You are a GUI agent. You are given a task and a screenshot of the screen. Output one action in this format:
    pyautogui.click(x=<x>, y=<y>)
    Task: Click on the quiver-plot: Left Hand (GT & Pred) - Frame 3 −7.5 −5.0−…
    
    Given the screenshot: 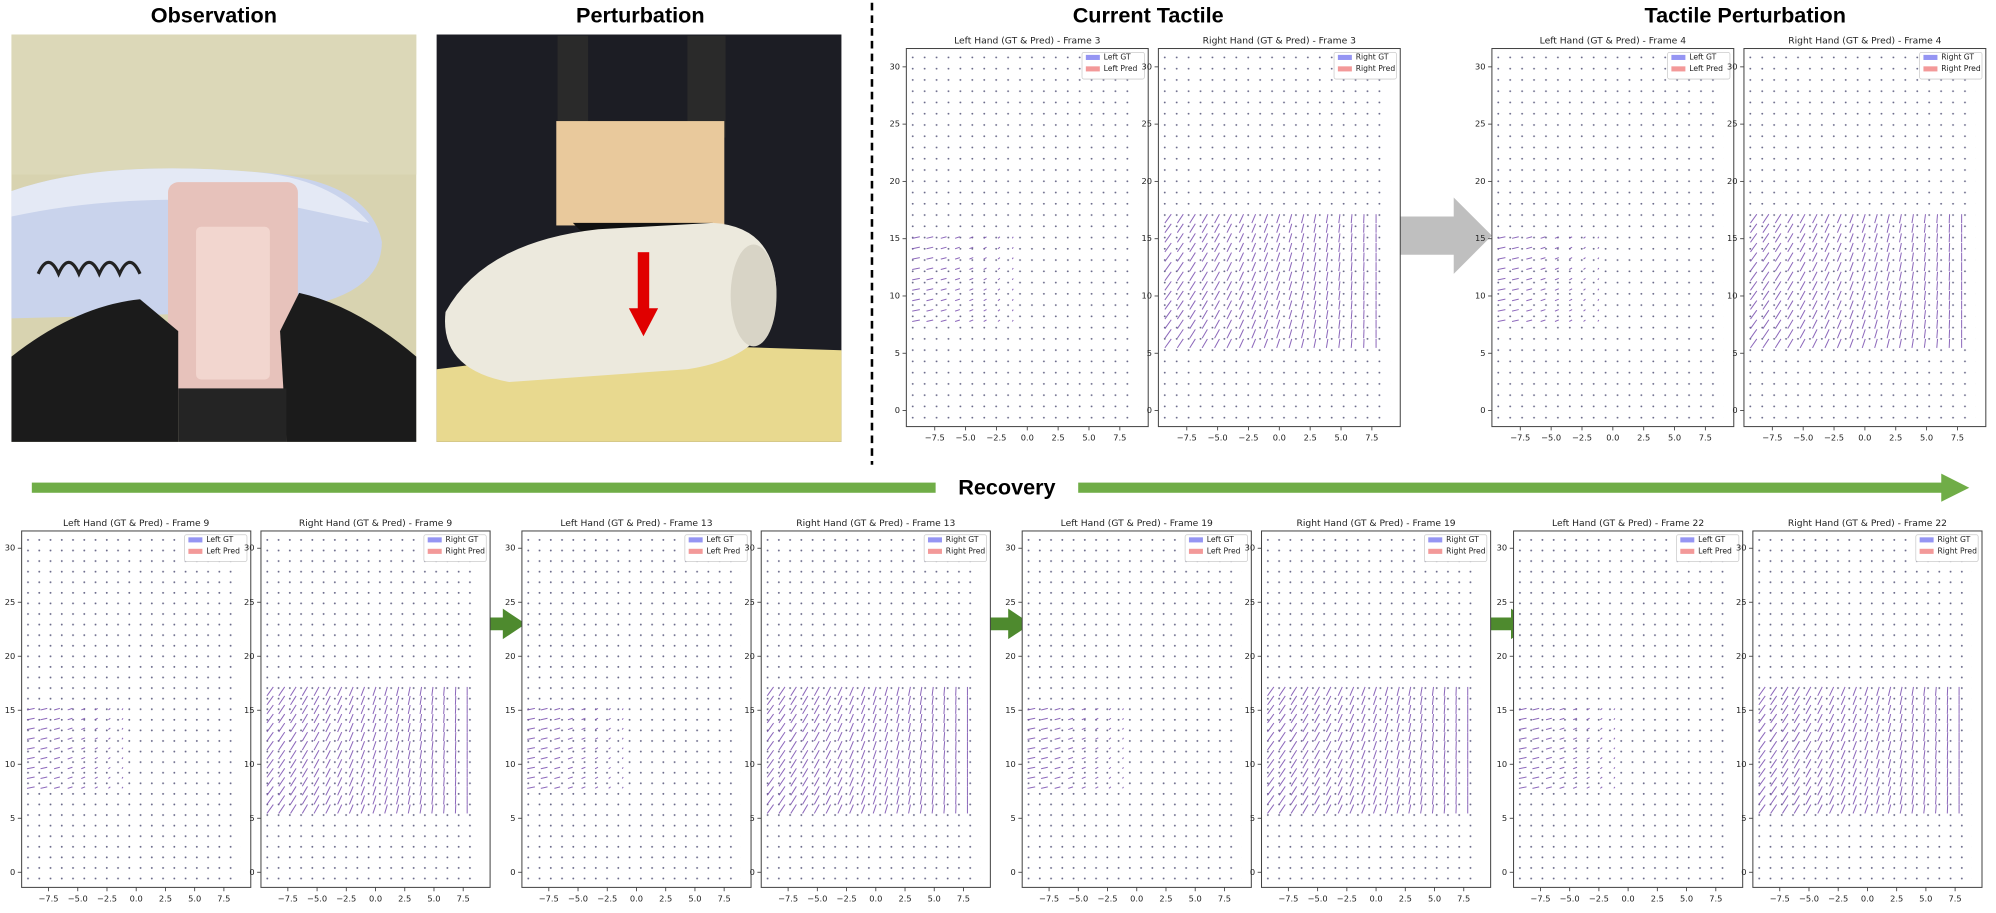 What is the action you would take?
    pyautogui.click(x=1019, y=239)
    